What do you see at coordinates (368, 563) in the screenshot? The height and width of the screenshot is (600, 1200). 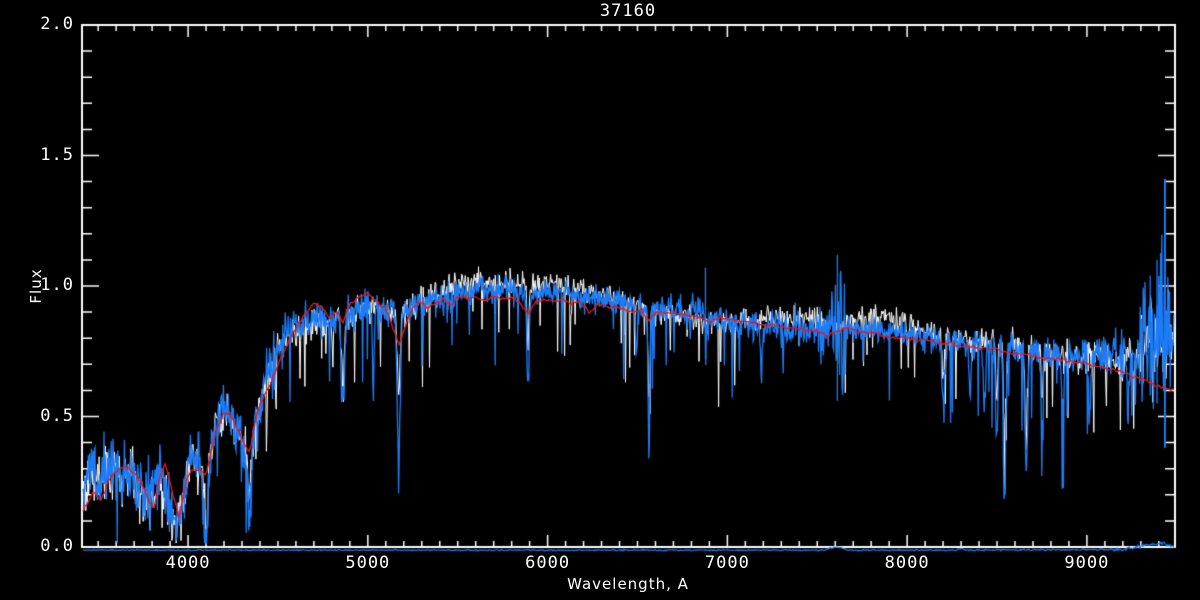 I see `x-tick-label: 5000` at bounding box center [368, 563].